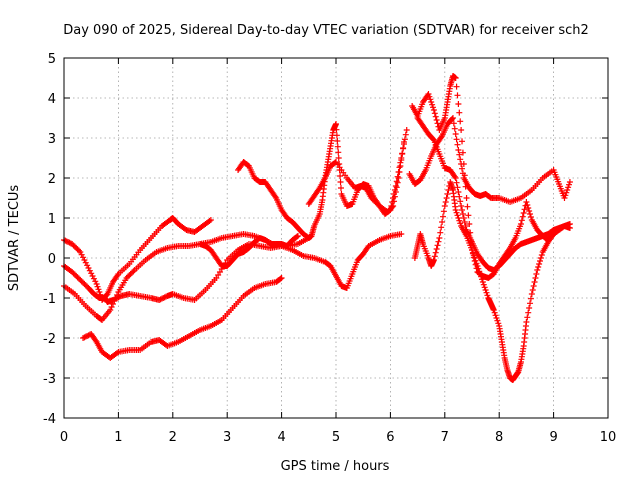  I want to click on x-tick-label: 0, so click(64, 437).